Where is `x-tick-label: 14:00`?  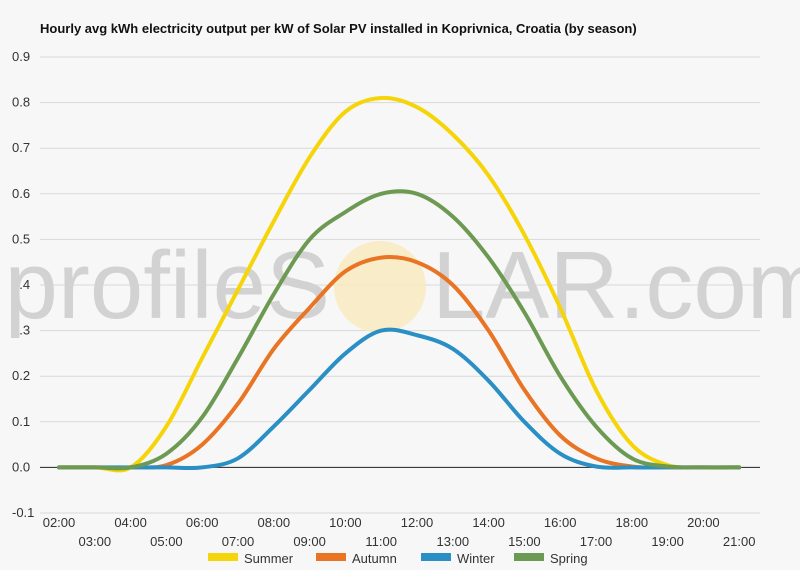 x-tick-label: 14:00 is located at coordinates (488, 522).